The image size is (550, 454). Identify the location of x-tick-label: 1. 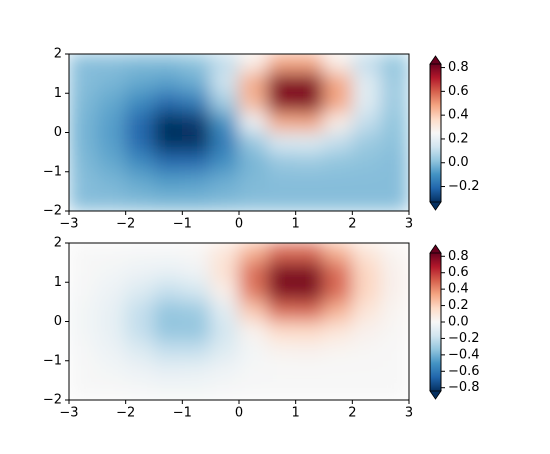
(296, 224).